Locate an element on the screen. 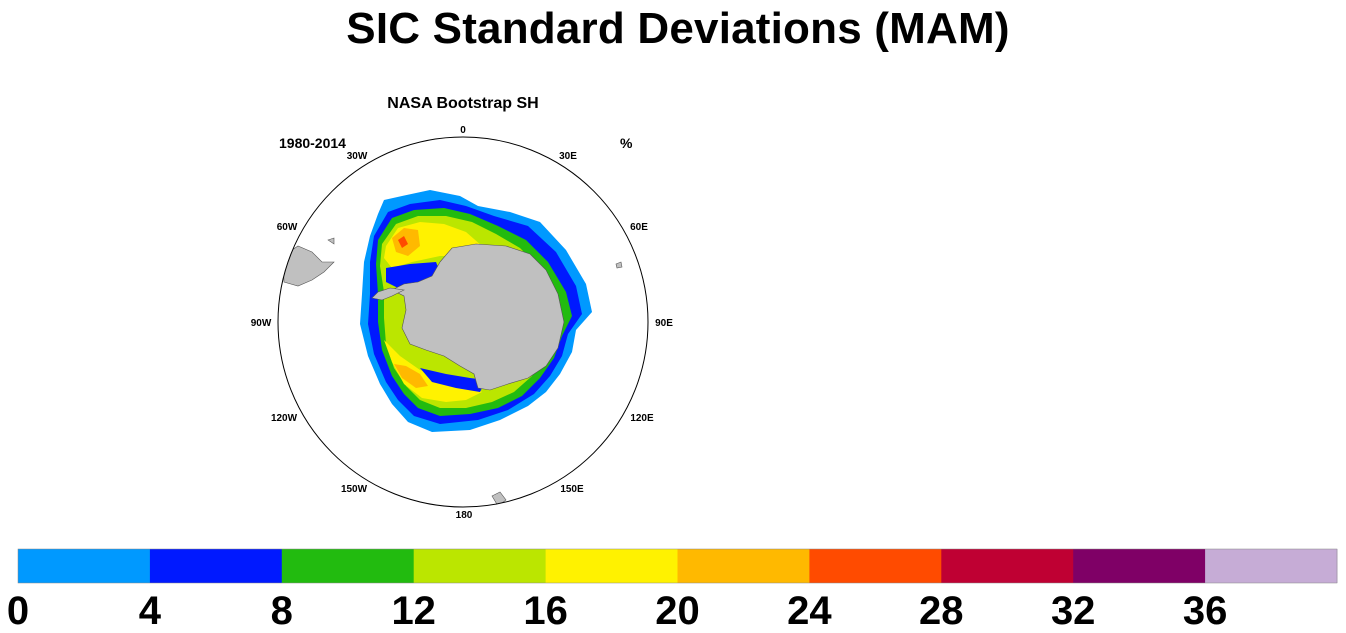 The height and width of the screenshot is (633, 1346). colorbar-tick-label-36: 36 is located at coordinates (1205, 611).